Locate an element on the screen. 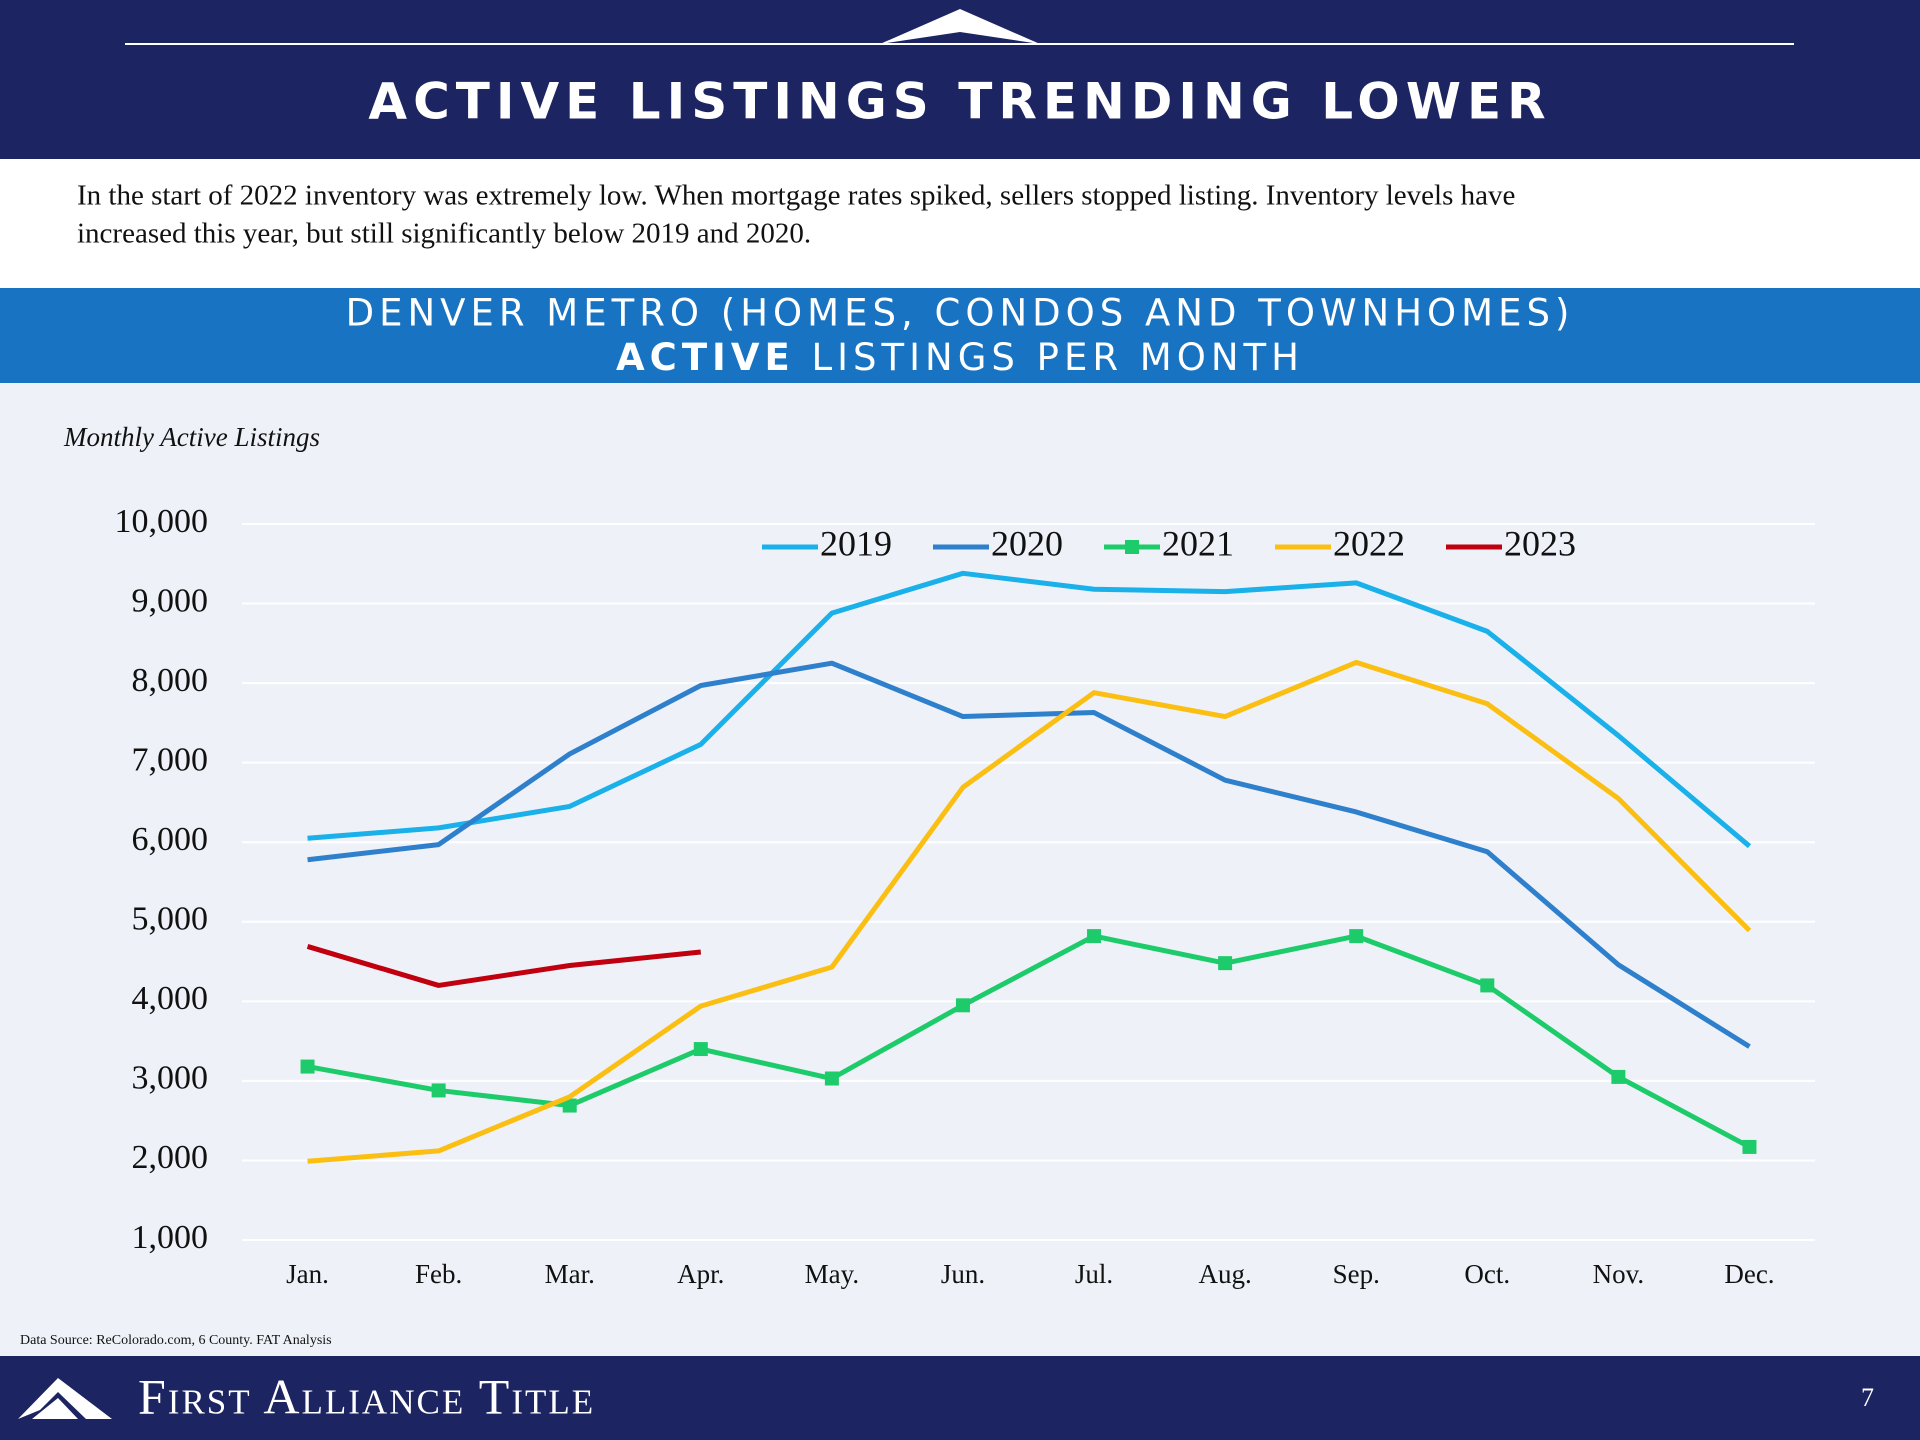  x-tick-label: Feb. is located at coordinates (438, 1274).